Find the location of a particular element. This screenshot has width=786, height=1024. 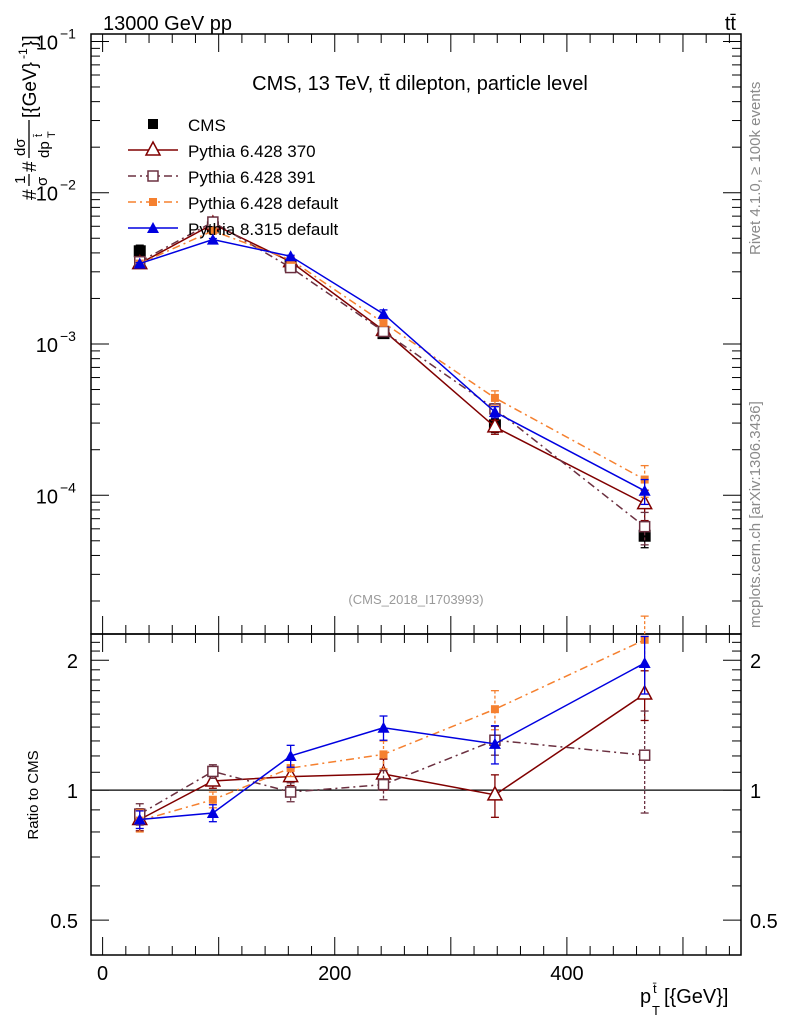

x-label-sub: T is located at coordinates (656, 1010).